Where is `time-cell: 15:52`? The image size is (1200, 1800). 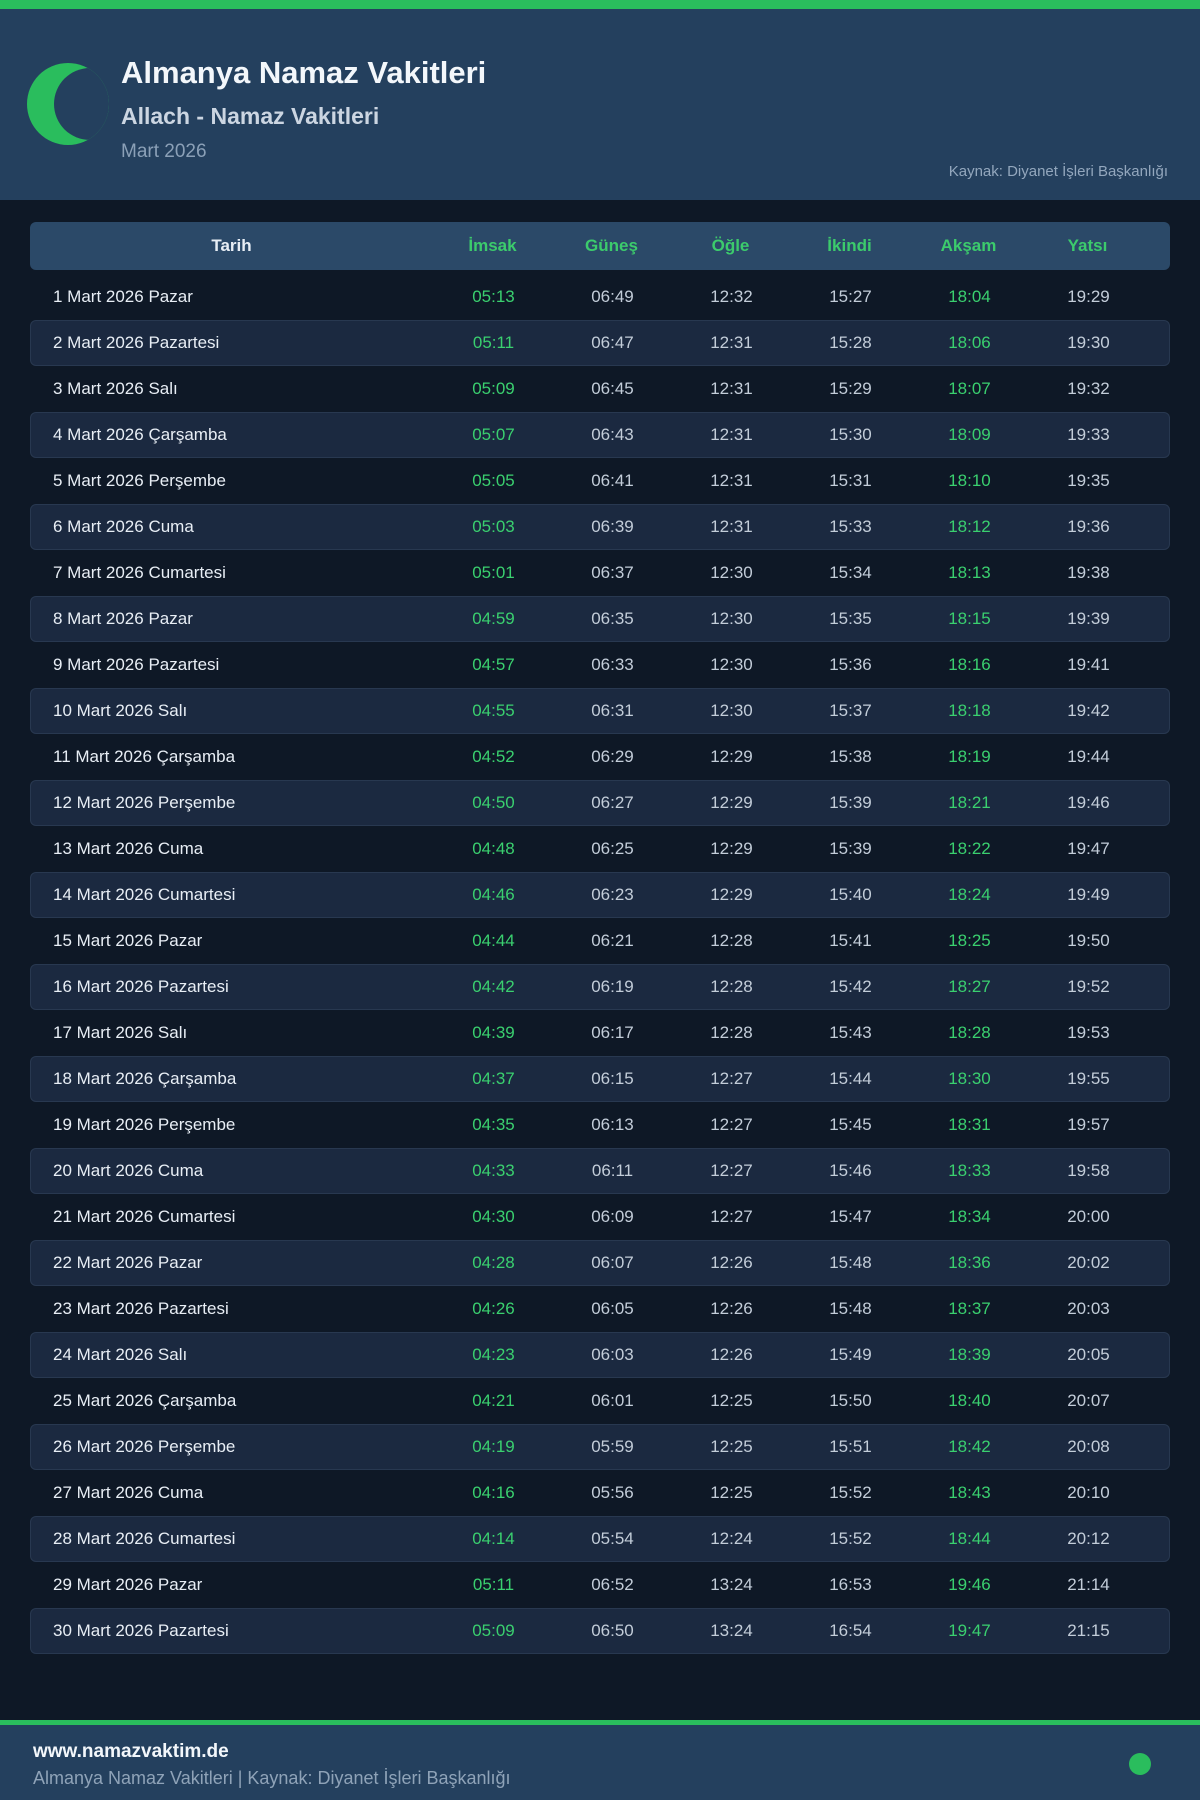
time-cell: 15:52 is located at coordinates (850, 1492).